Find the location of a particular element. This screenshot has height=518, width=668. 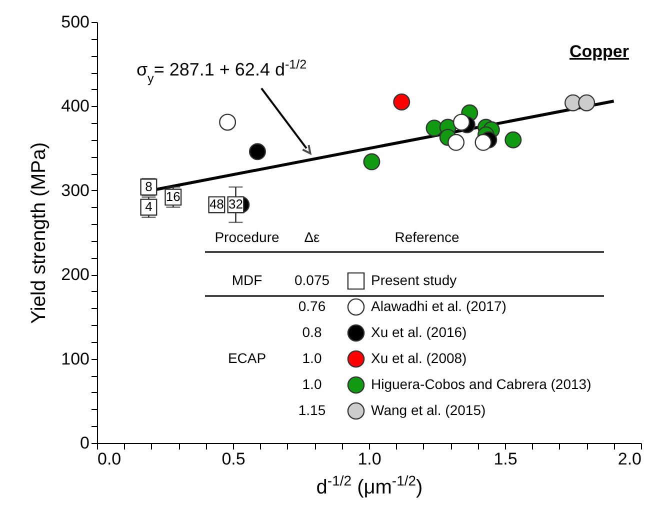

x-tick-label: 1.5 is located at coordinates (506, 459).